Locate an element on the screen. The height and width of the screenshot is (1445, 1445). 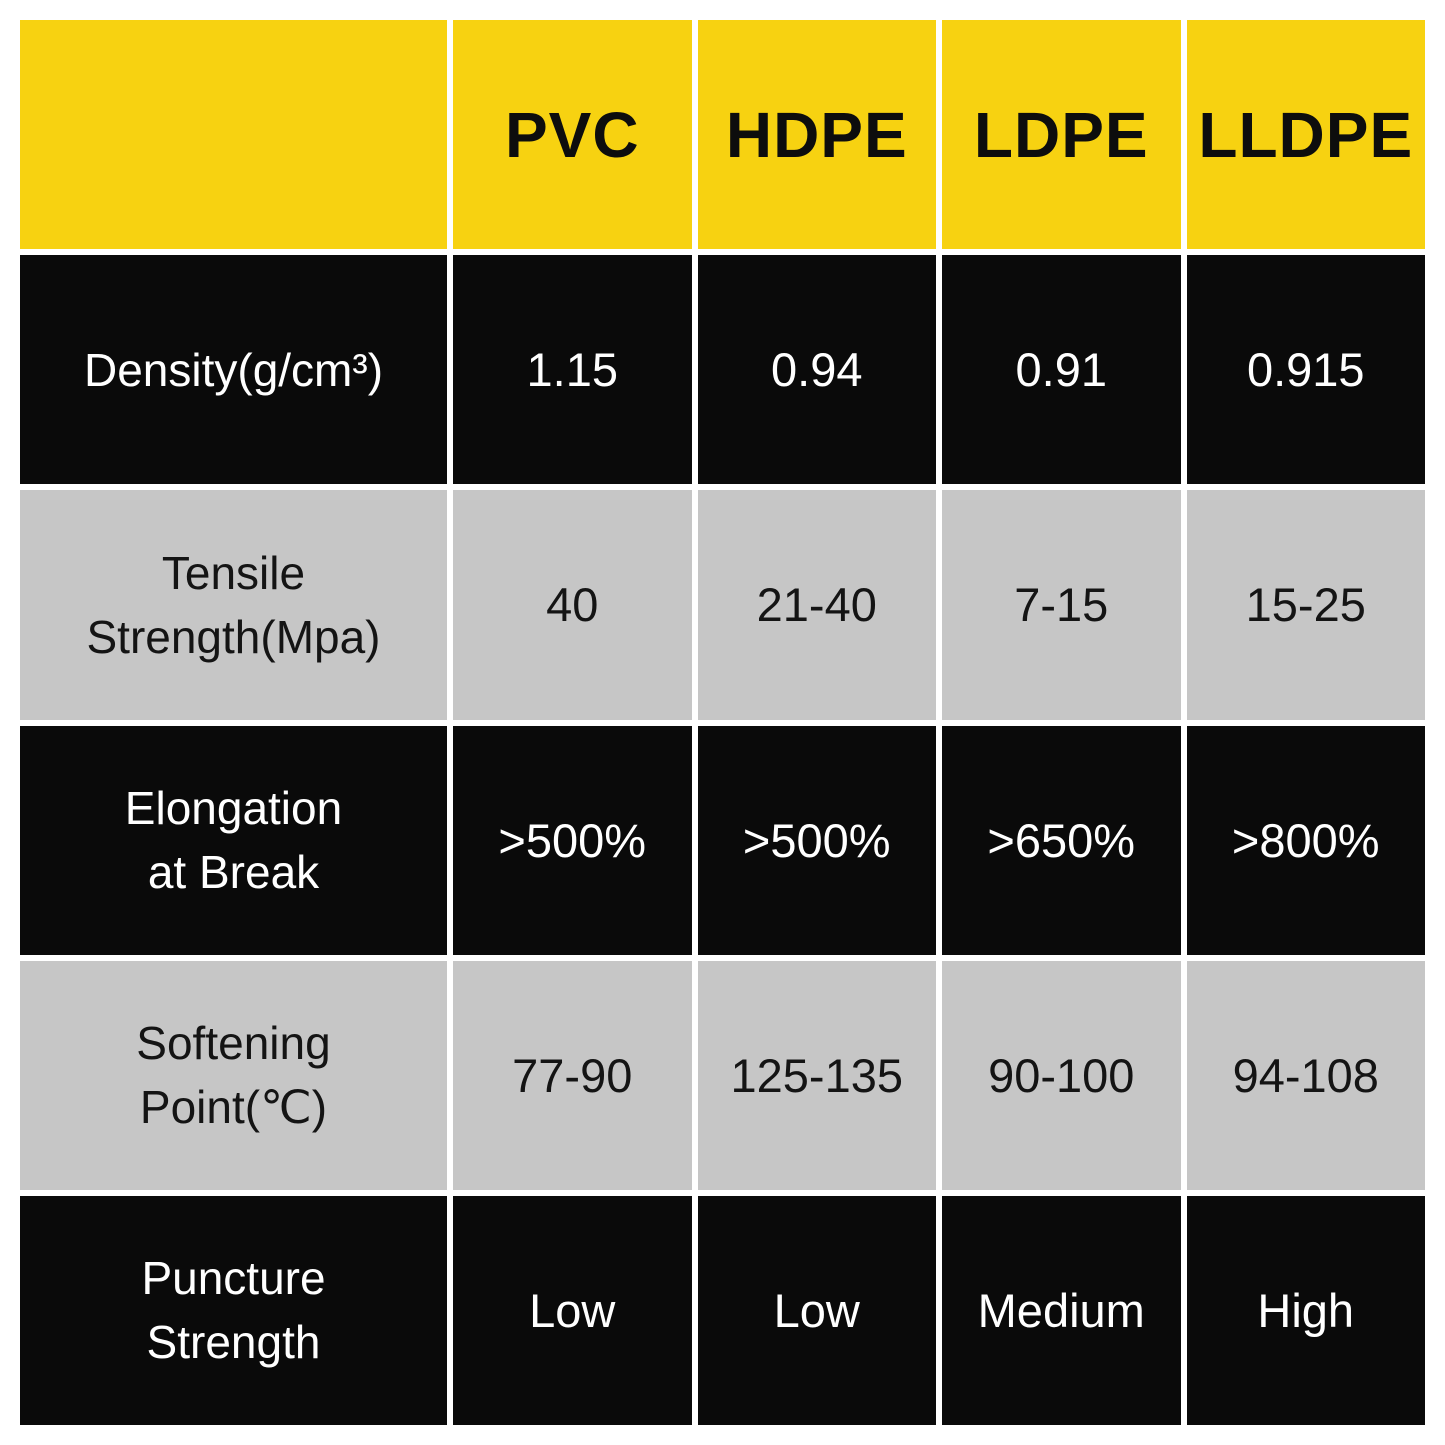
row-label-tensile-strength: Tensile Strength(Mpa) is located at coordinates (233, 605).